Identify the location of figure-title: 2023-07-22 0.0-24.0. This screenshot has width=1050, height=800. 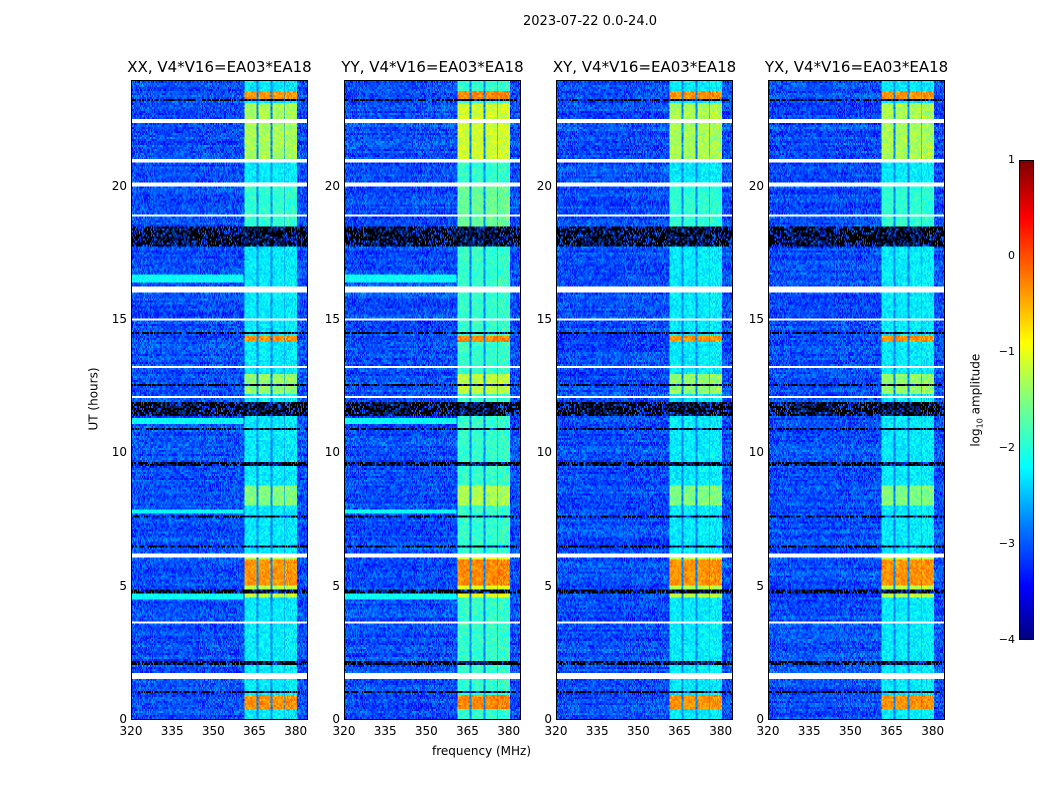
(590, 21).